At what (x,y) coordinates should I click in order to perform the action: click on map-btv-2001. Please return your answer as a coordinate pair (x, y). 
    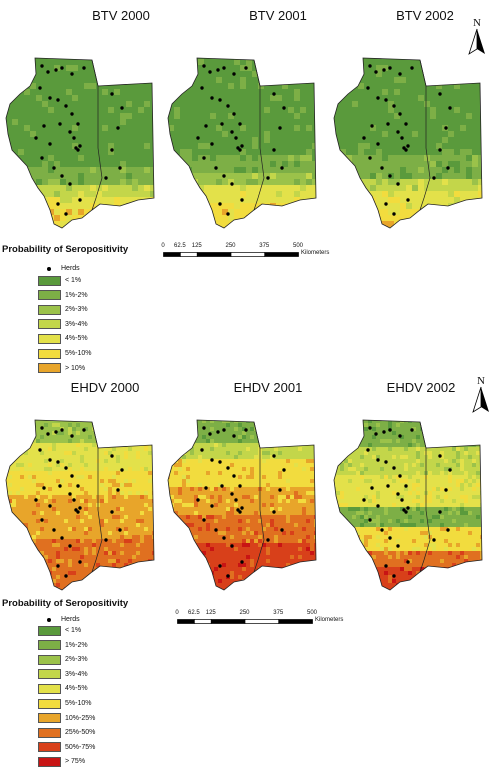
    Looking at the image, I should click on (244, 130).